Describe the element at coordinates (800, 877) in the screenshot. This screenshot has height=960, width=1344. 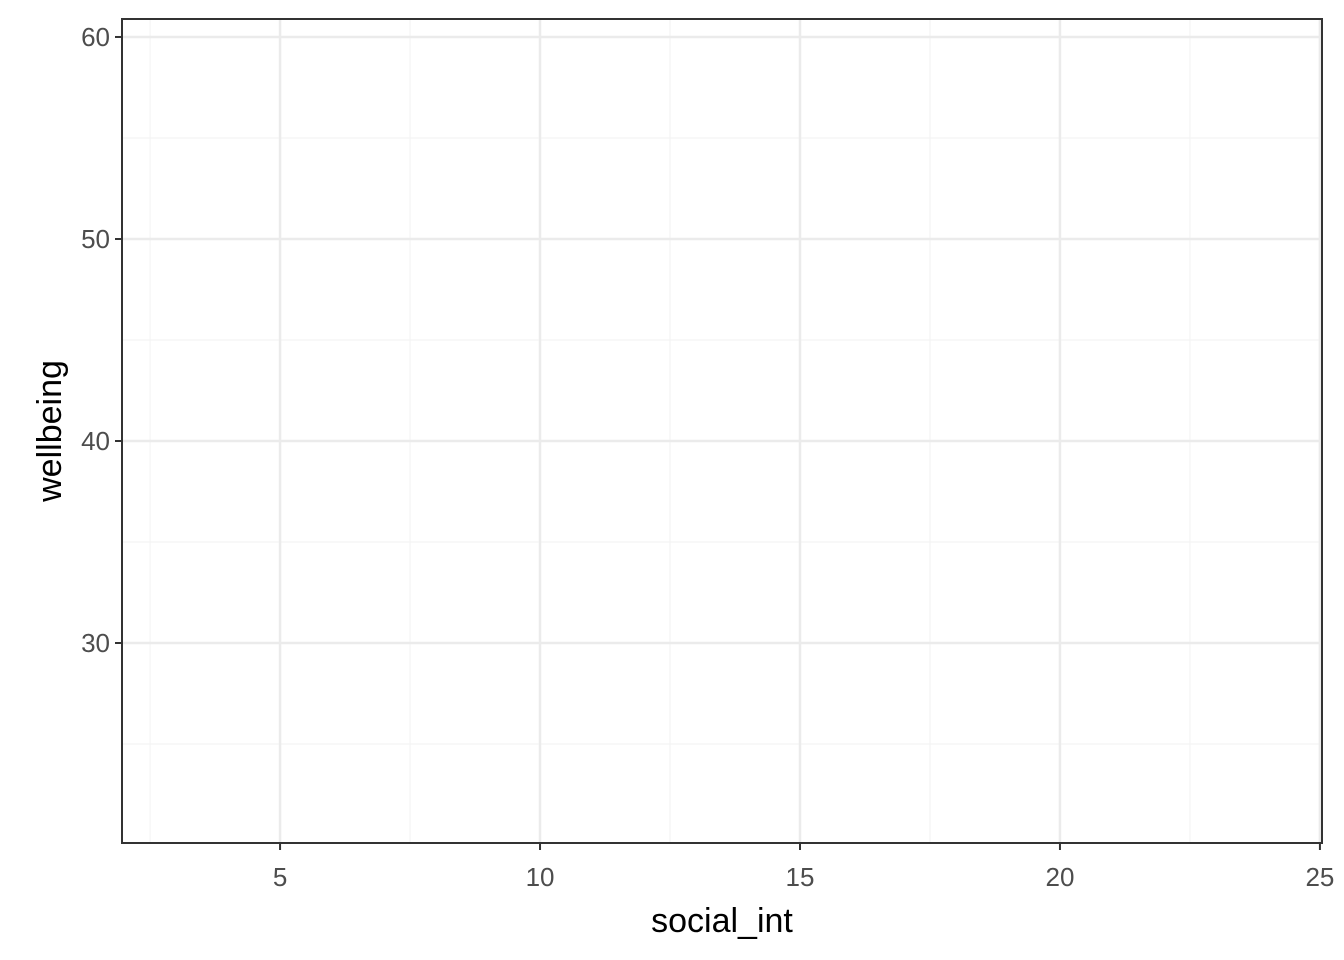
I see `x-tick-label: 15` at that location.